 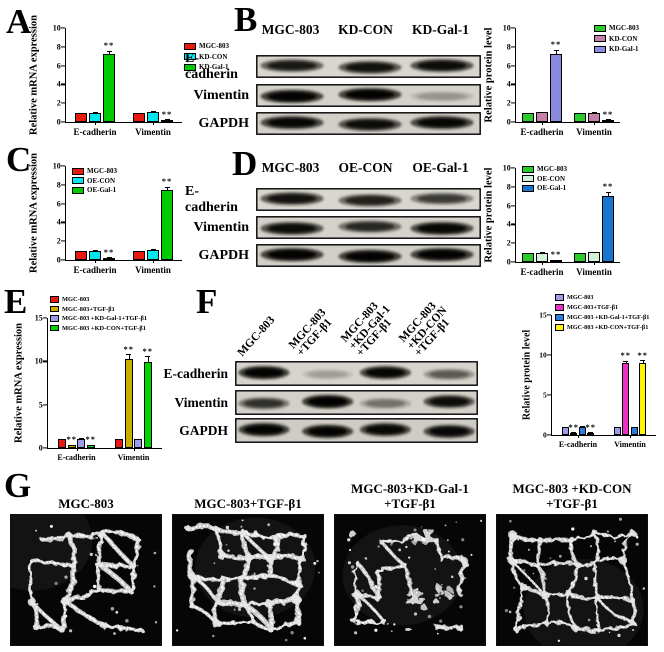 I want to click on panel-e-letter: E, so click(x=16, y=301).